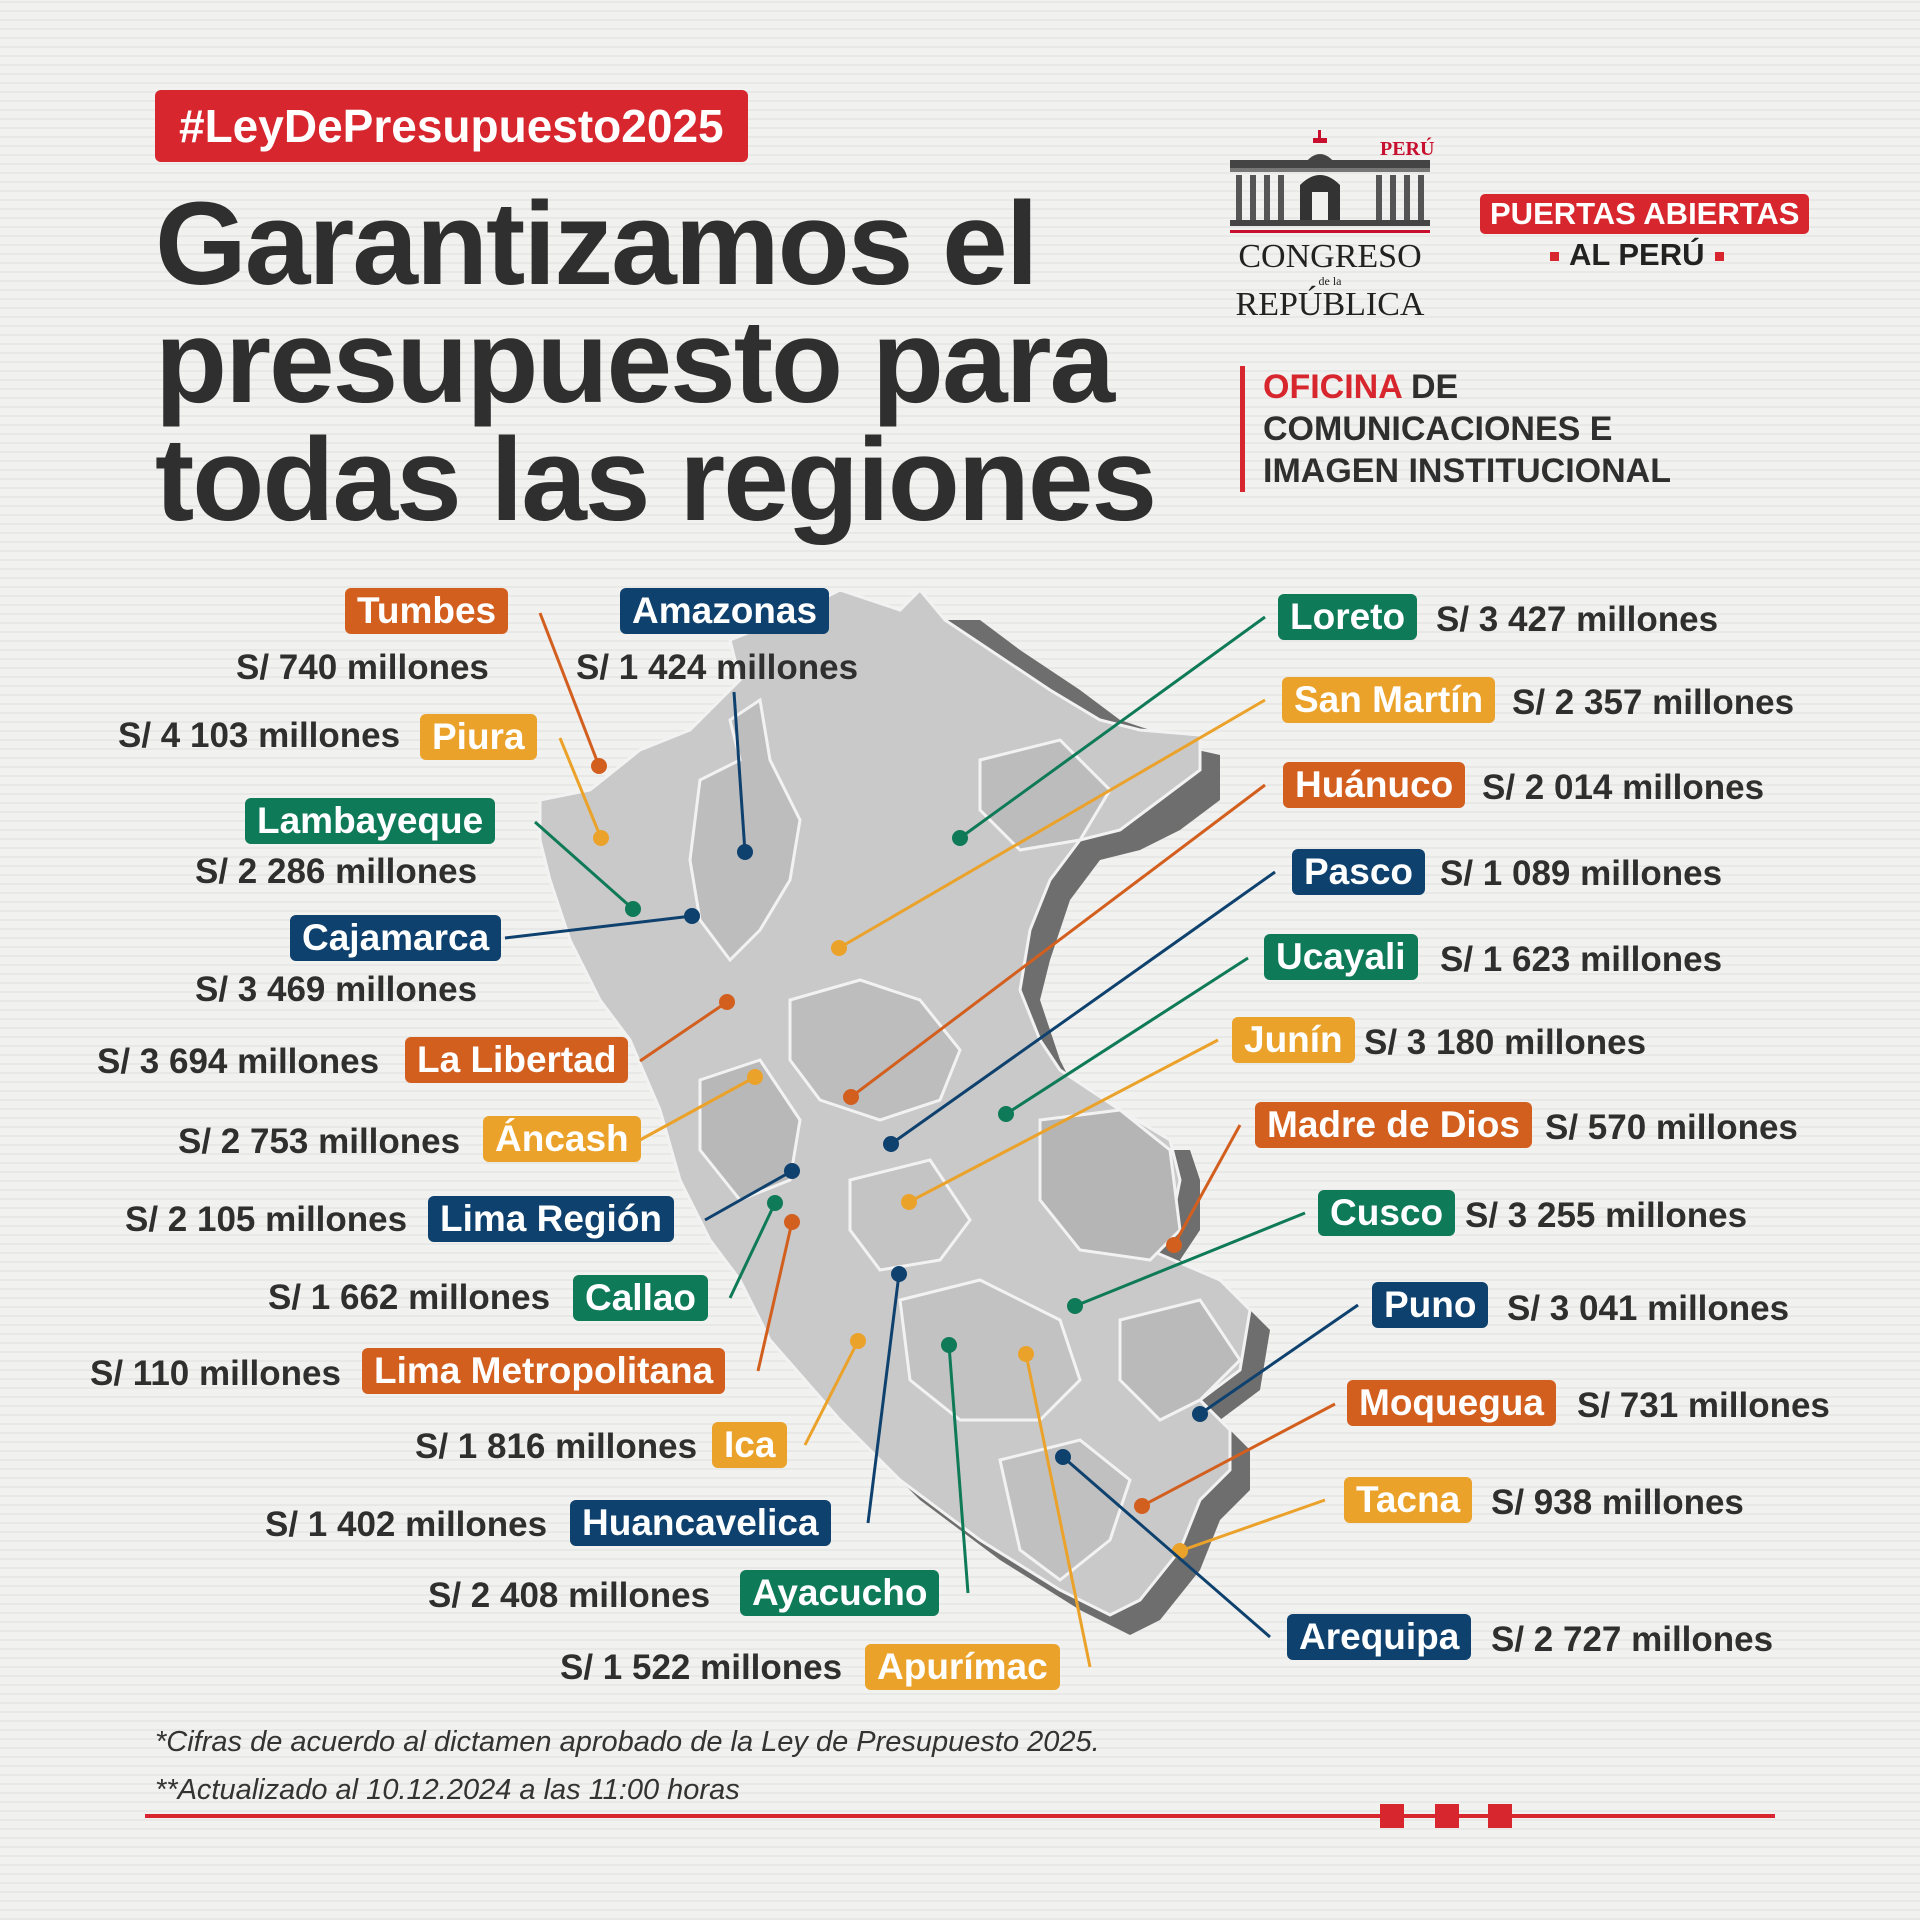 The height and width of the screenshot is (1920, 1920). What do you see at coordinates (1653, 702) in the screenshot?
I see `region-amount-san-martin: S/ 2 357 millones` at bounding box center [1653, 702].